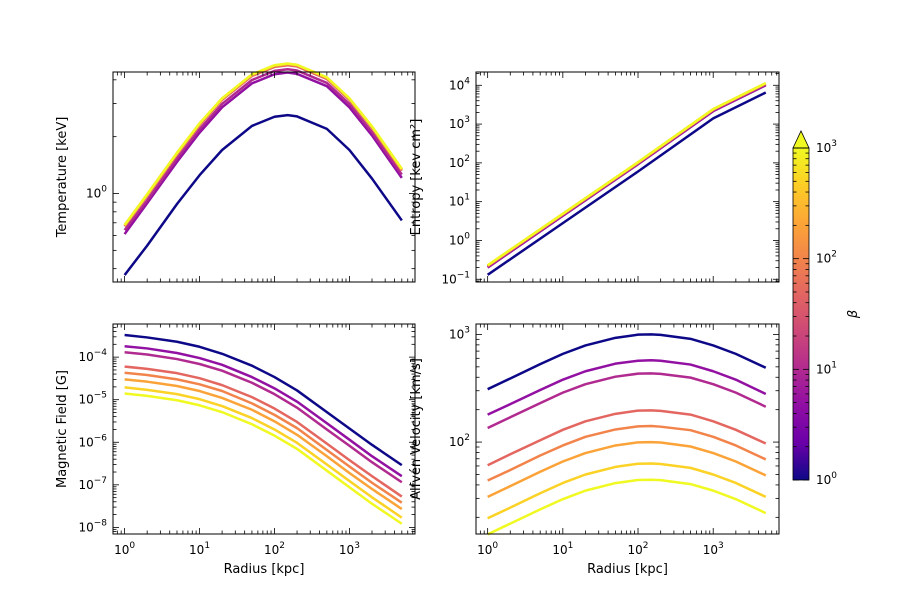 This screenshot has width=900, height=600. What do you see at coordinates (92, 356) in the screenshot?
I see `y-tick-label: 10⁻⁴` at bounding box center [92, 356].